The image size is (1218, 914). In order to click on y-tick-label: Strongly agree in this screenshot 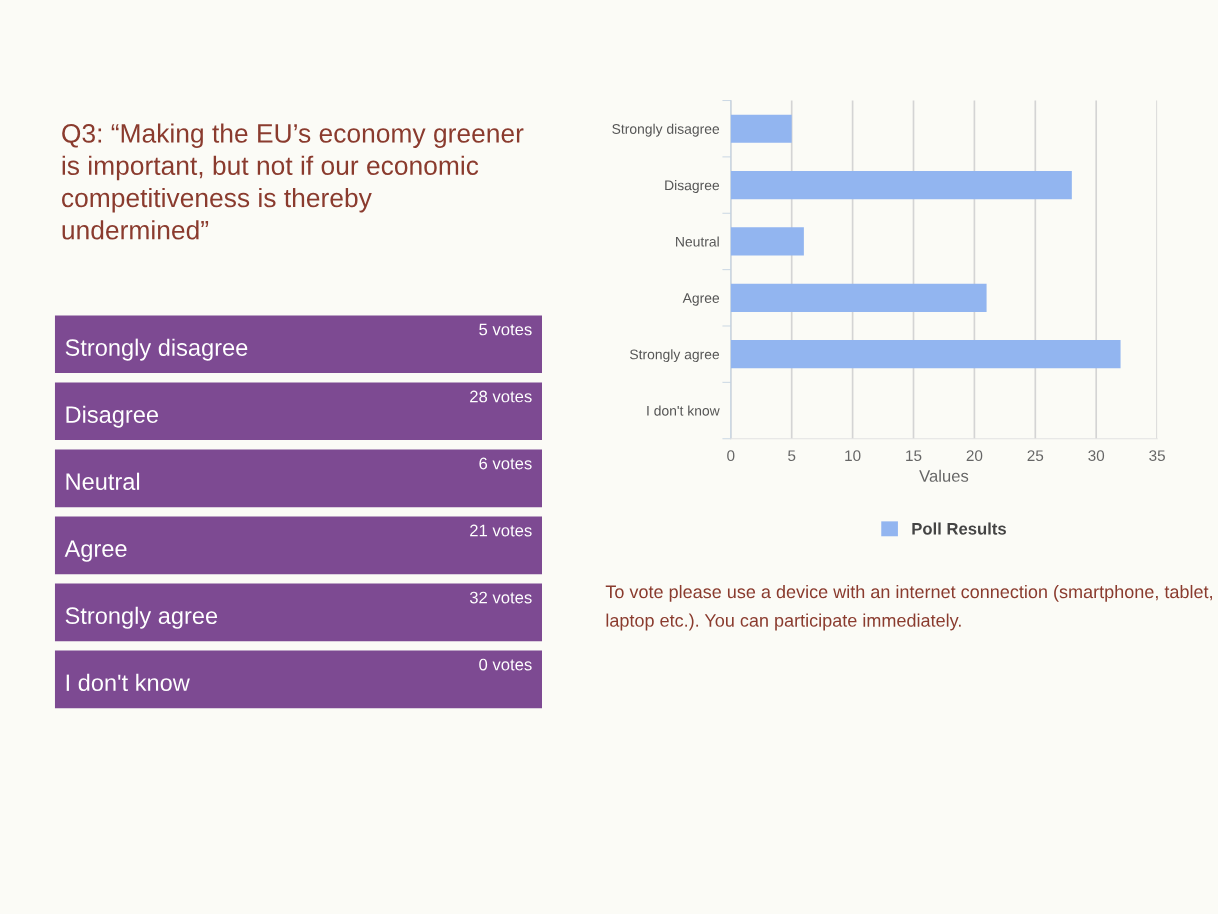, I will do `click(674, 356)`.